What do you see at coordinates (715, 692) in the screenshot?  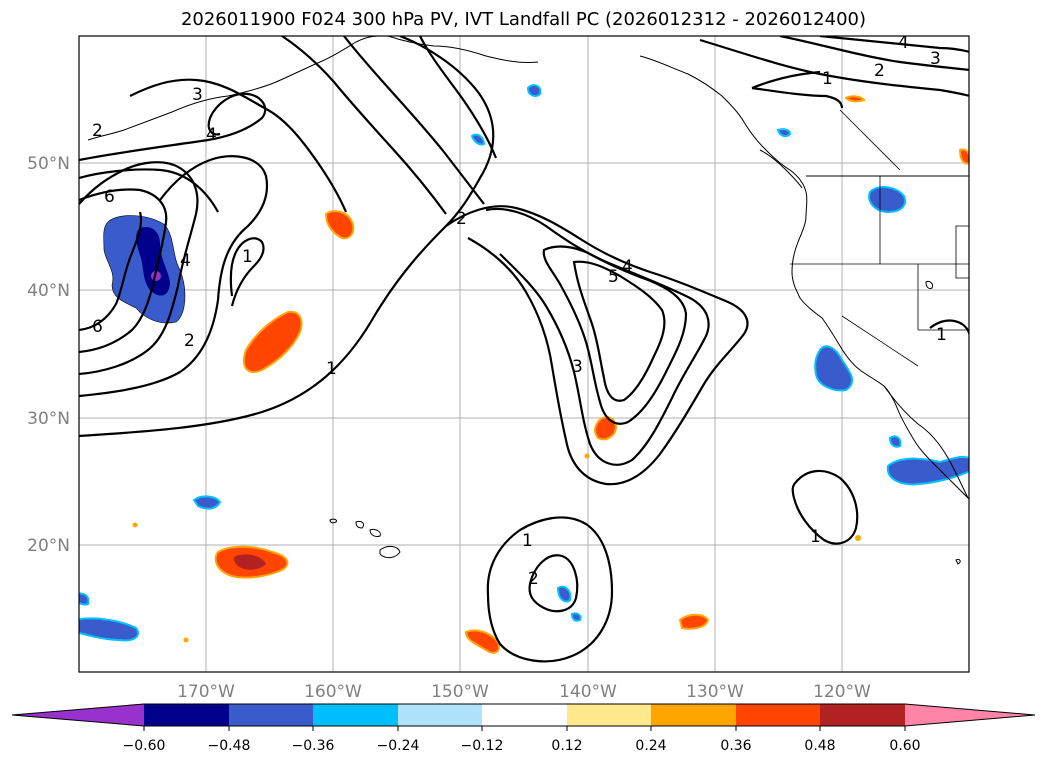 I see `lon-label: 130°W` at bounding box center [715, 692].